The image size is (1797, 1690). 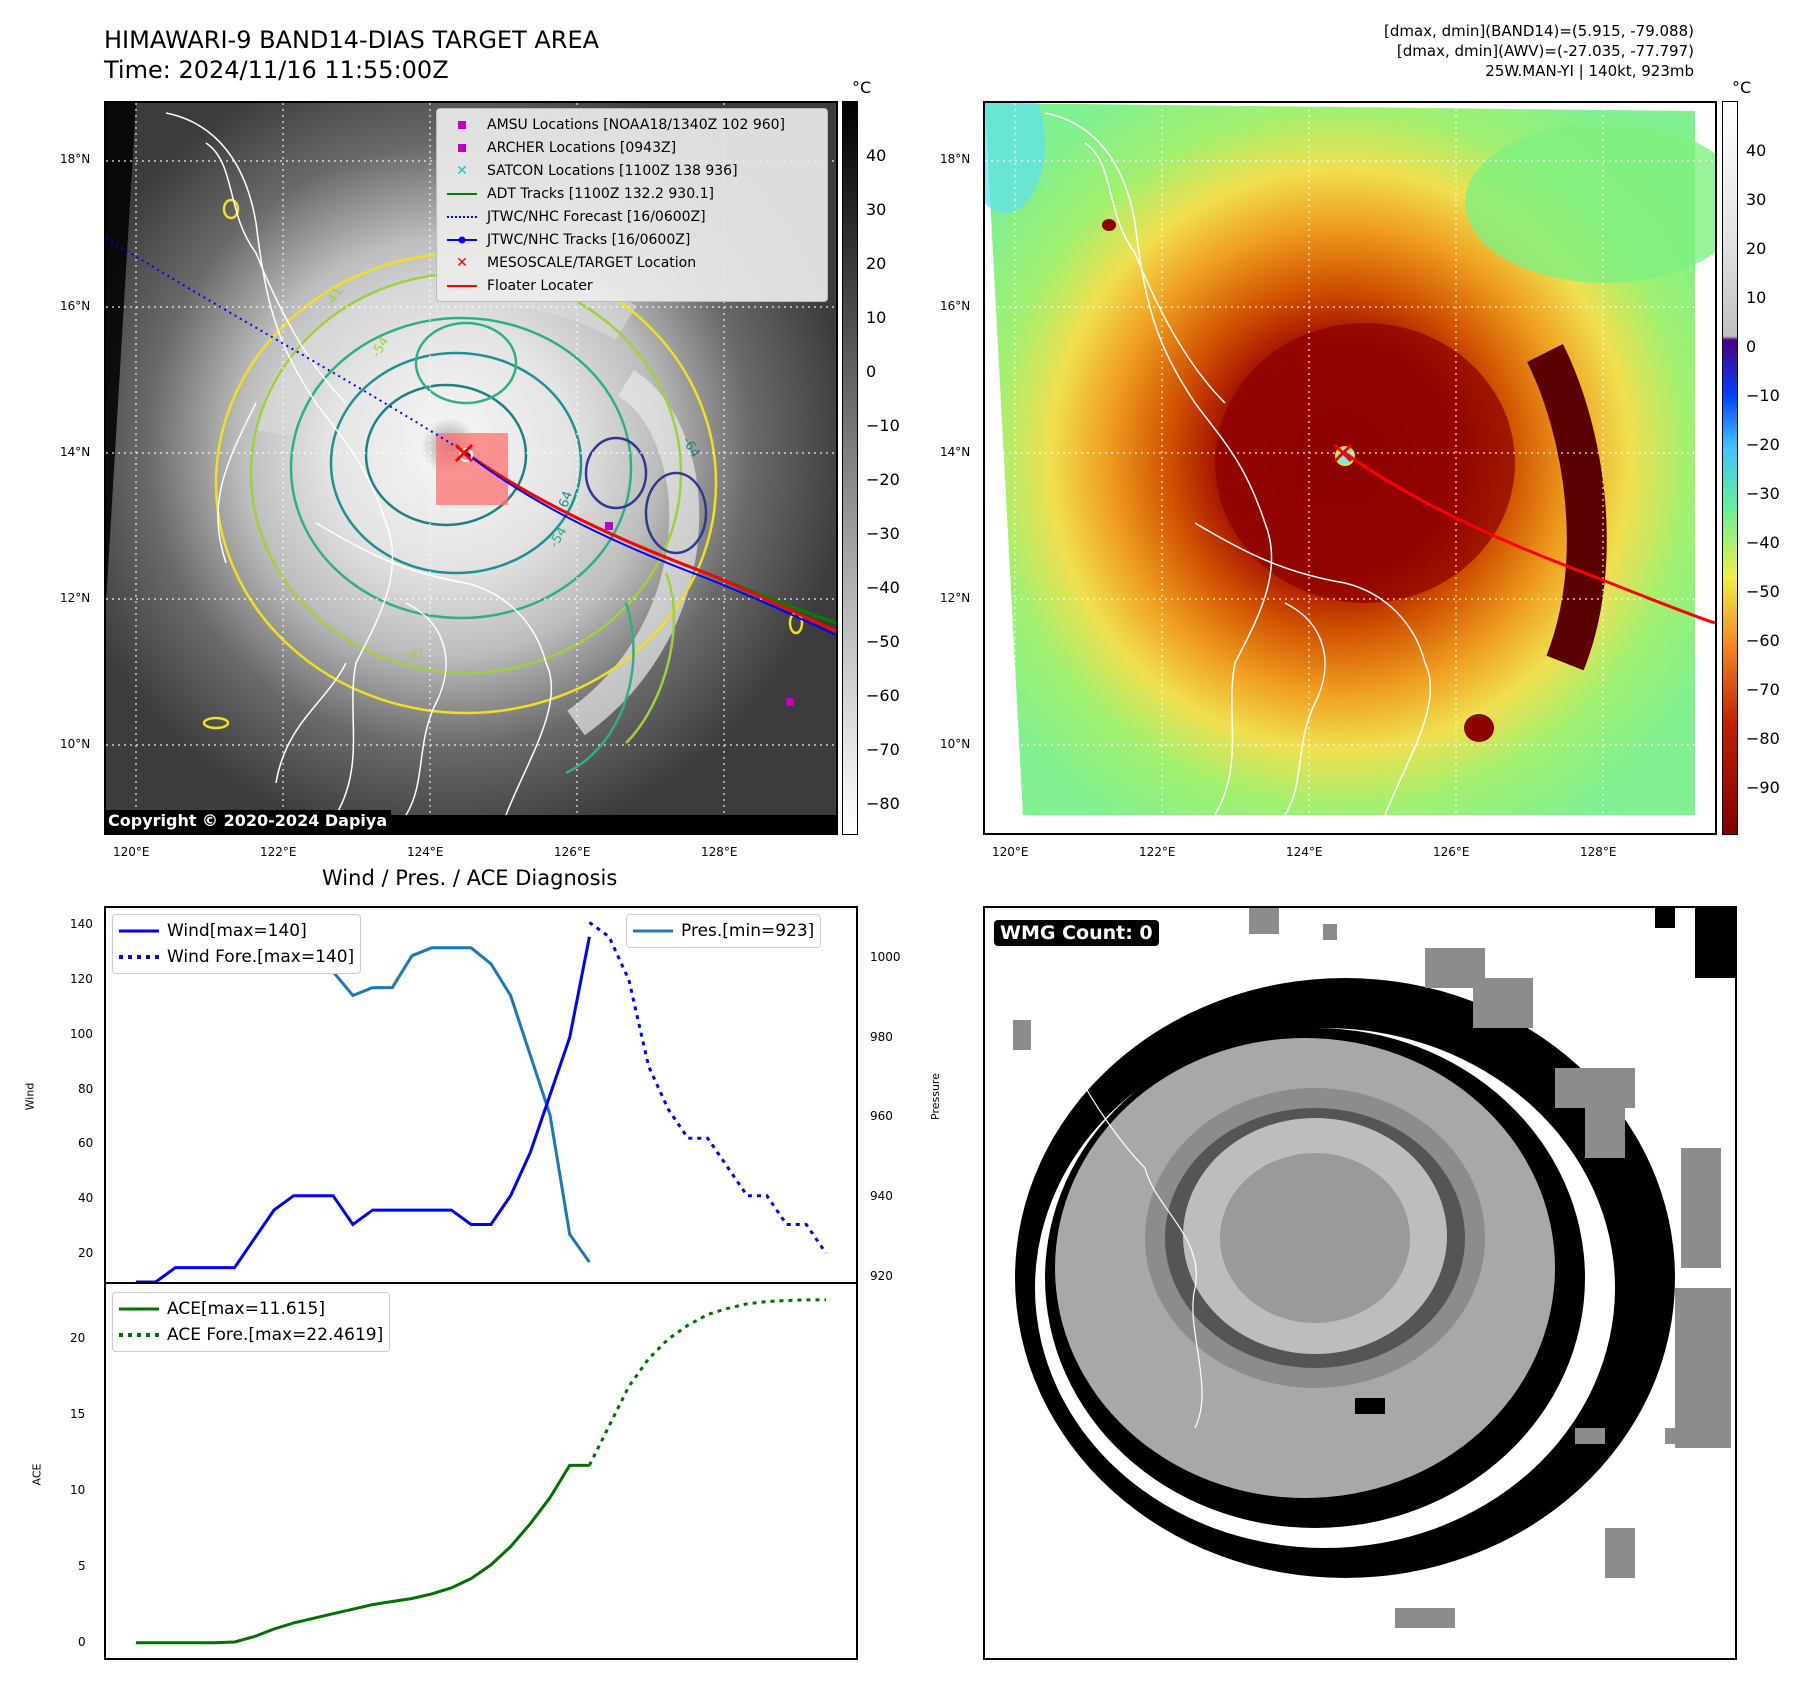 I want to click on colorbar-left-tick: 40, so click(x=876, y=155).